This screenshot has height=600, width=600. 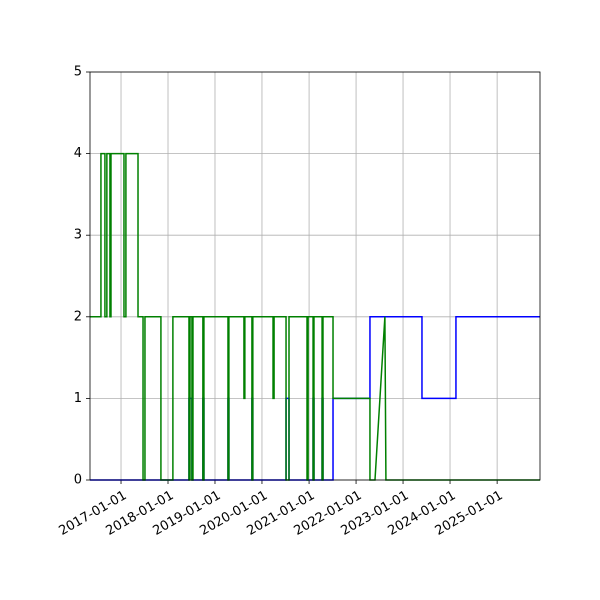 I want to click on y-tick-label: 3, so click(x=78, y=235).